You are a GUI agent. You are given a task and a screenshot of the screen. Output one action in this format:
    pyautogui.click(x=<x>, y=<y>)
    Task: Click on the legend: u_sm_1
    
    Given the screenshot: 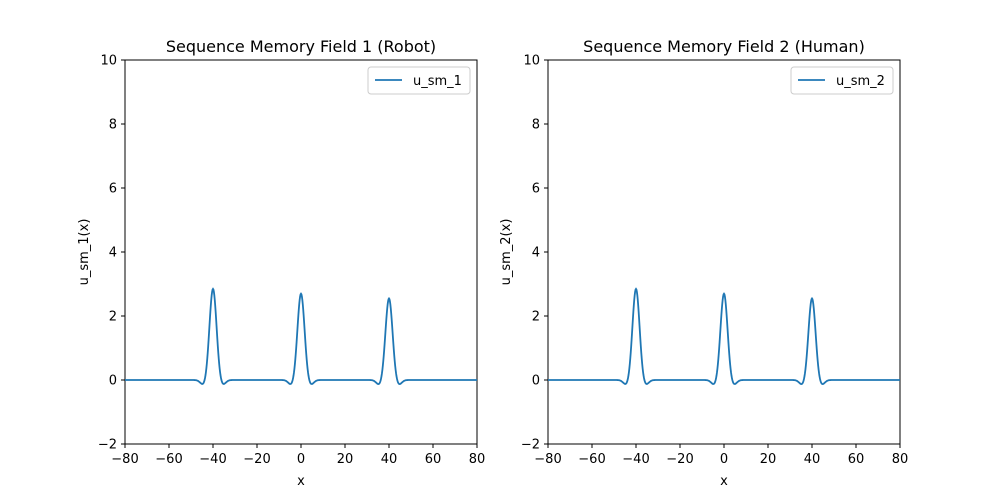 What is the action you would take?
    pyautogui.click(x=419, y=80)
    